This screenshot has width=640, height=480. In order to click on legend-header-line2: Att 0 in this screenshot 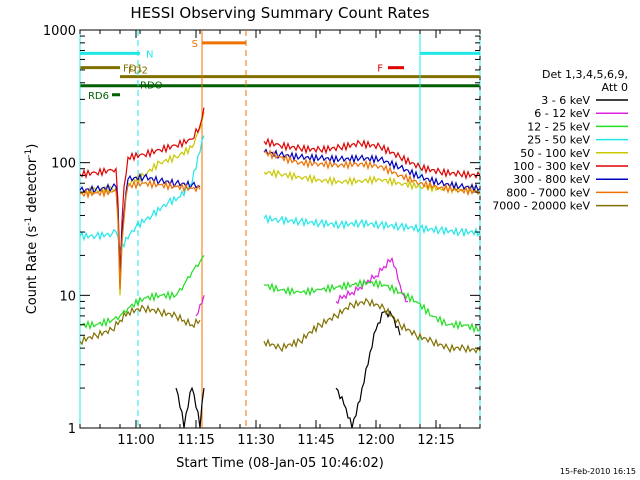, I will do `click(615, 87)`.